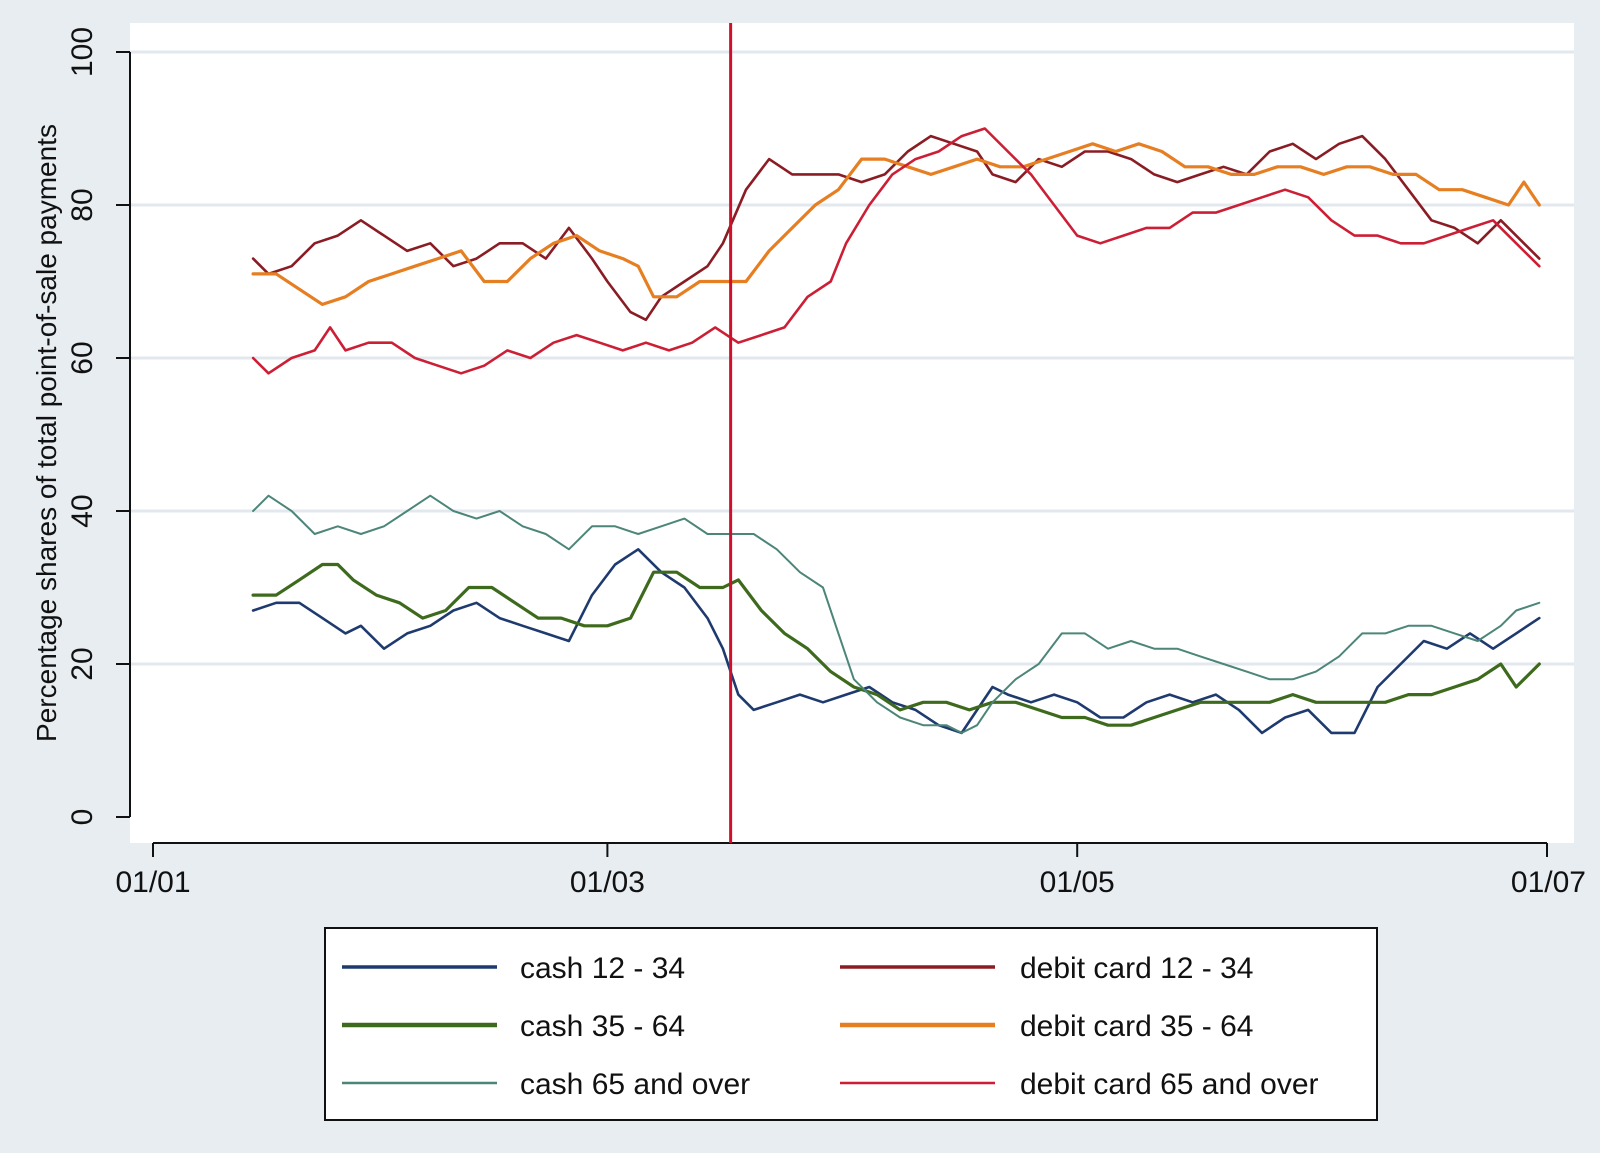  What do you see at coordinates (607, 882) in the screenshot?
I see `x-tick-label: 01/03` at bounding box center [607, 882].